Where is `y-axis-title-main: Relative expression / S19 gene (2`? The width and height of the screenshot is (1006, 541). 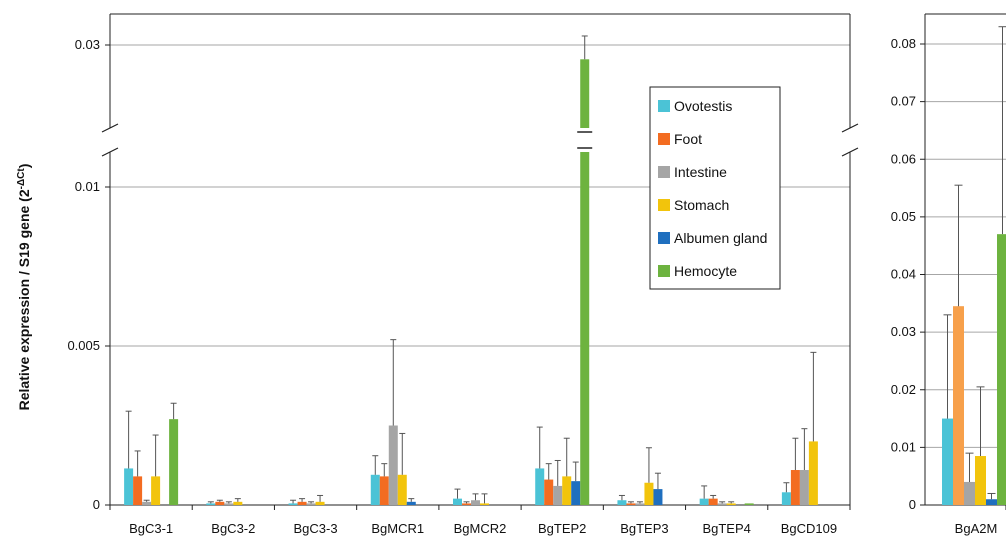
y-axis-title-main: Relative expression / S19 gene (2 is located at coordinates (24, 299).